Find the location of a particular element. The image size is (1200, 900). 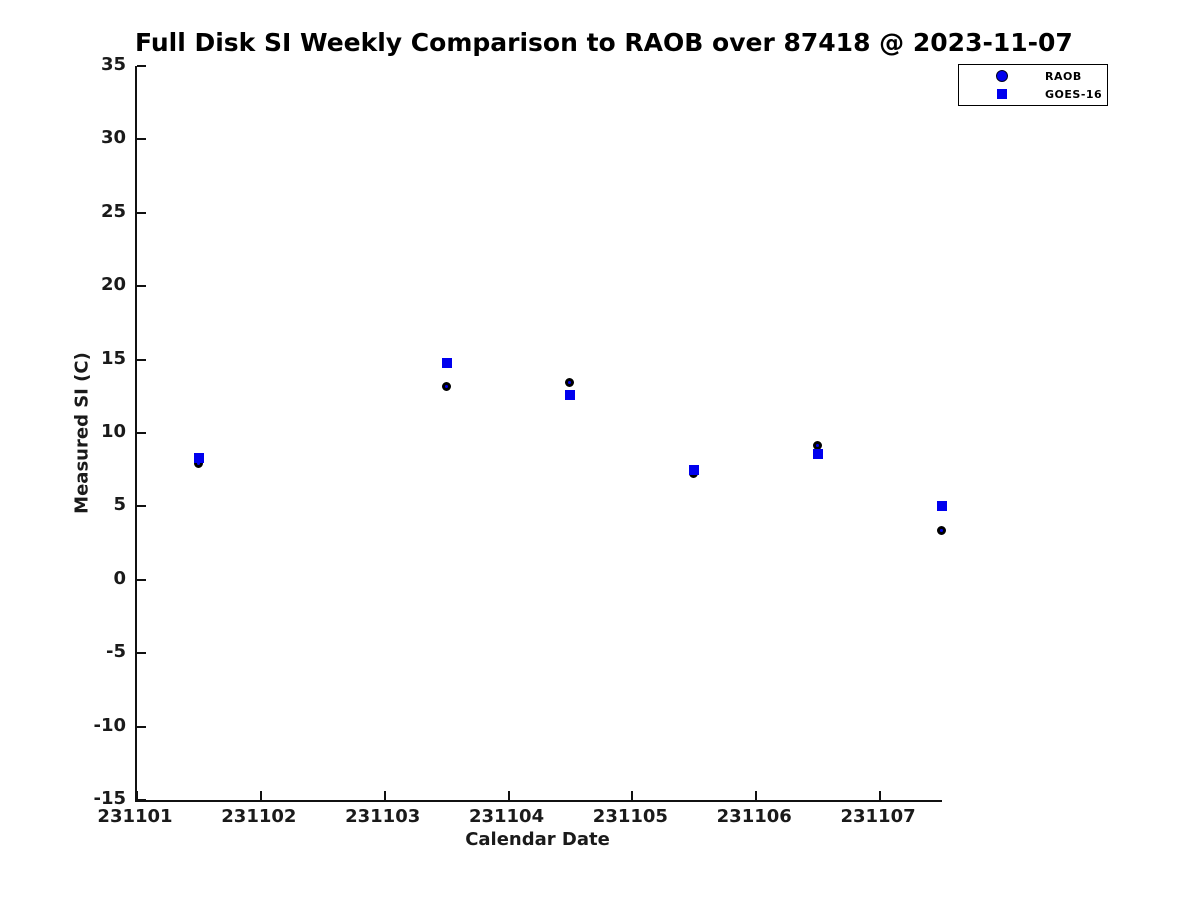

y-tick-label: 0 is located at coordinates (119, 578).